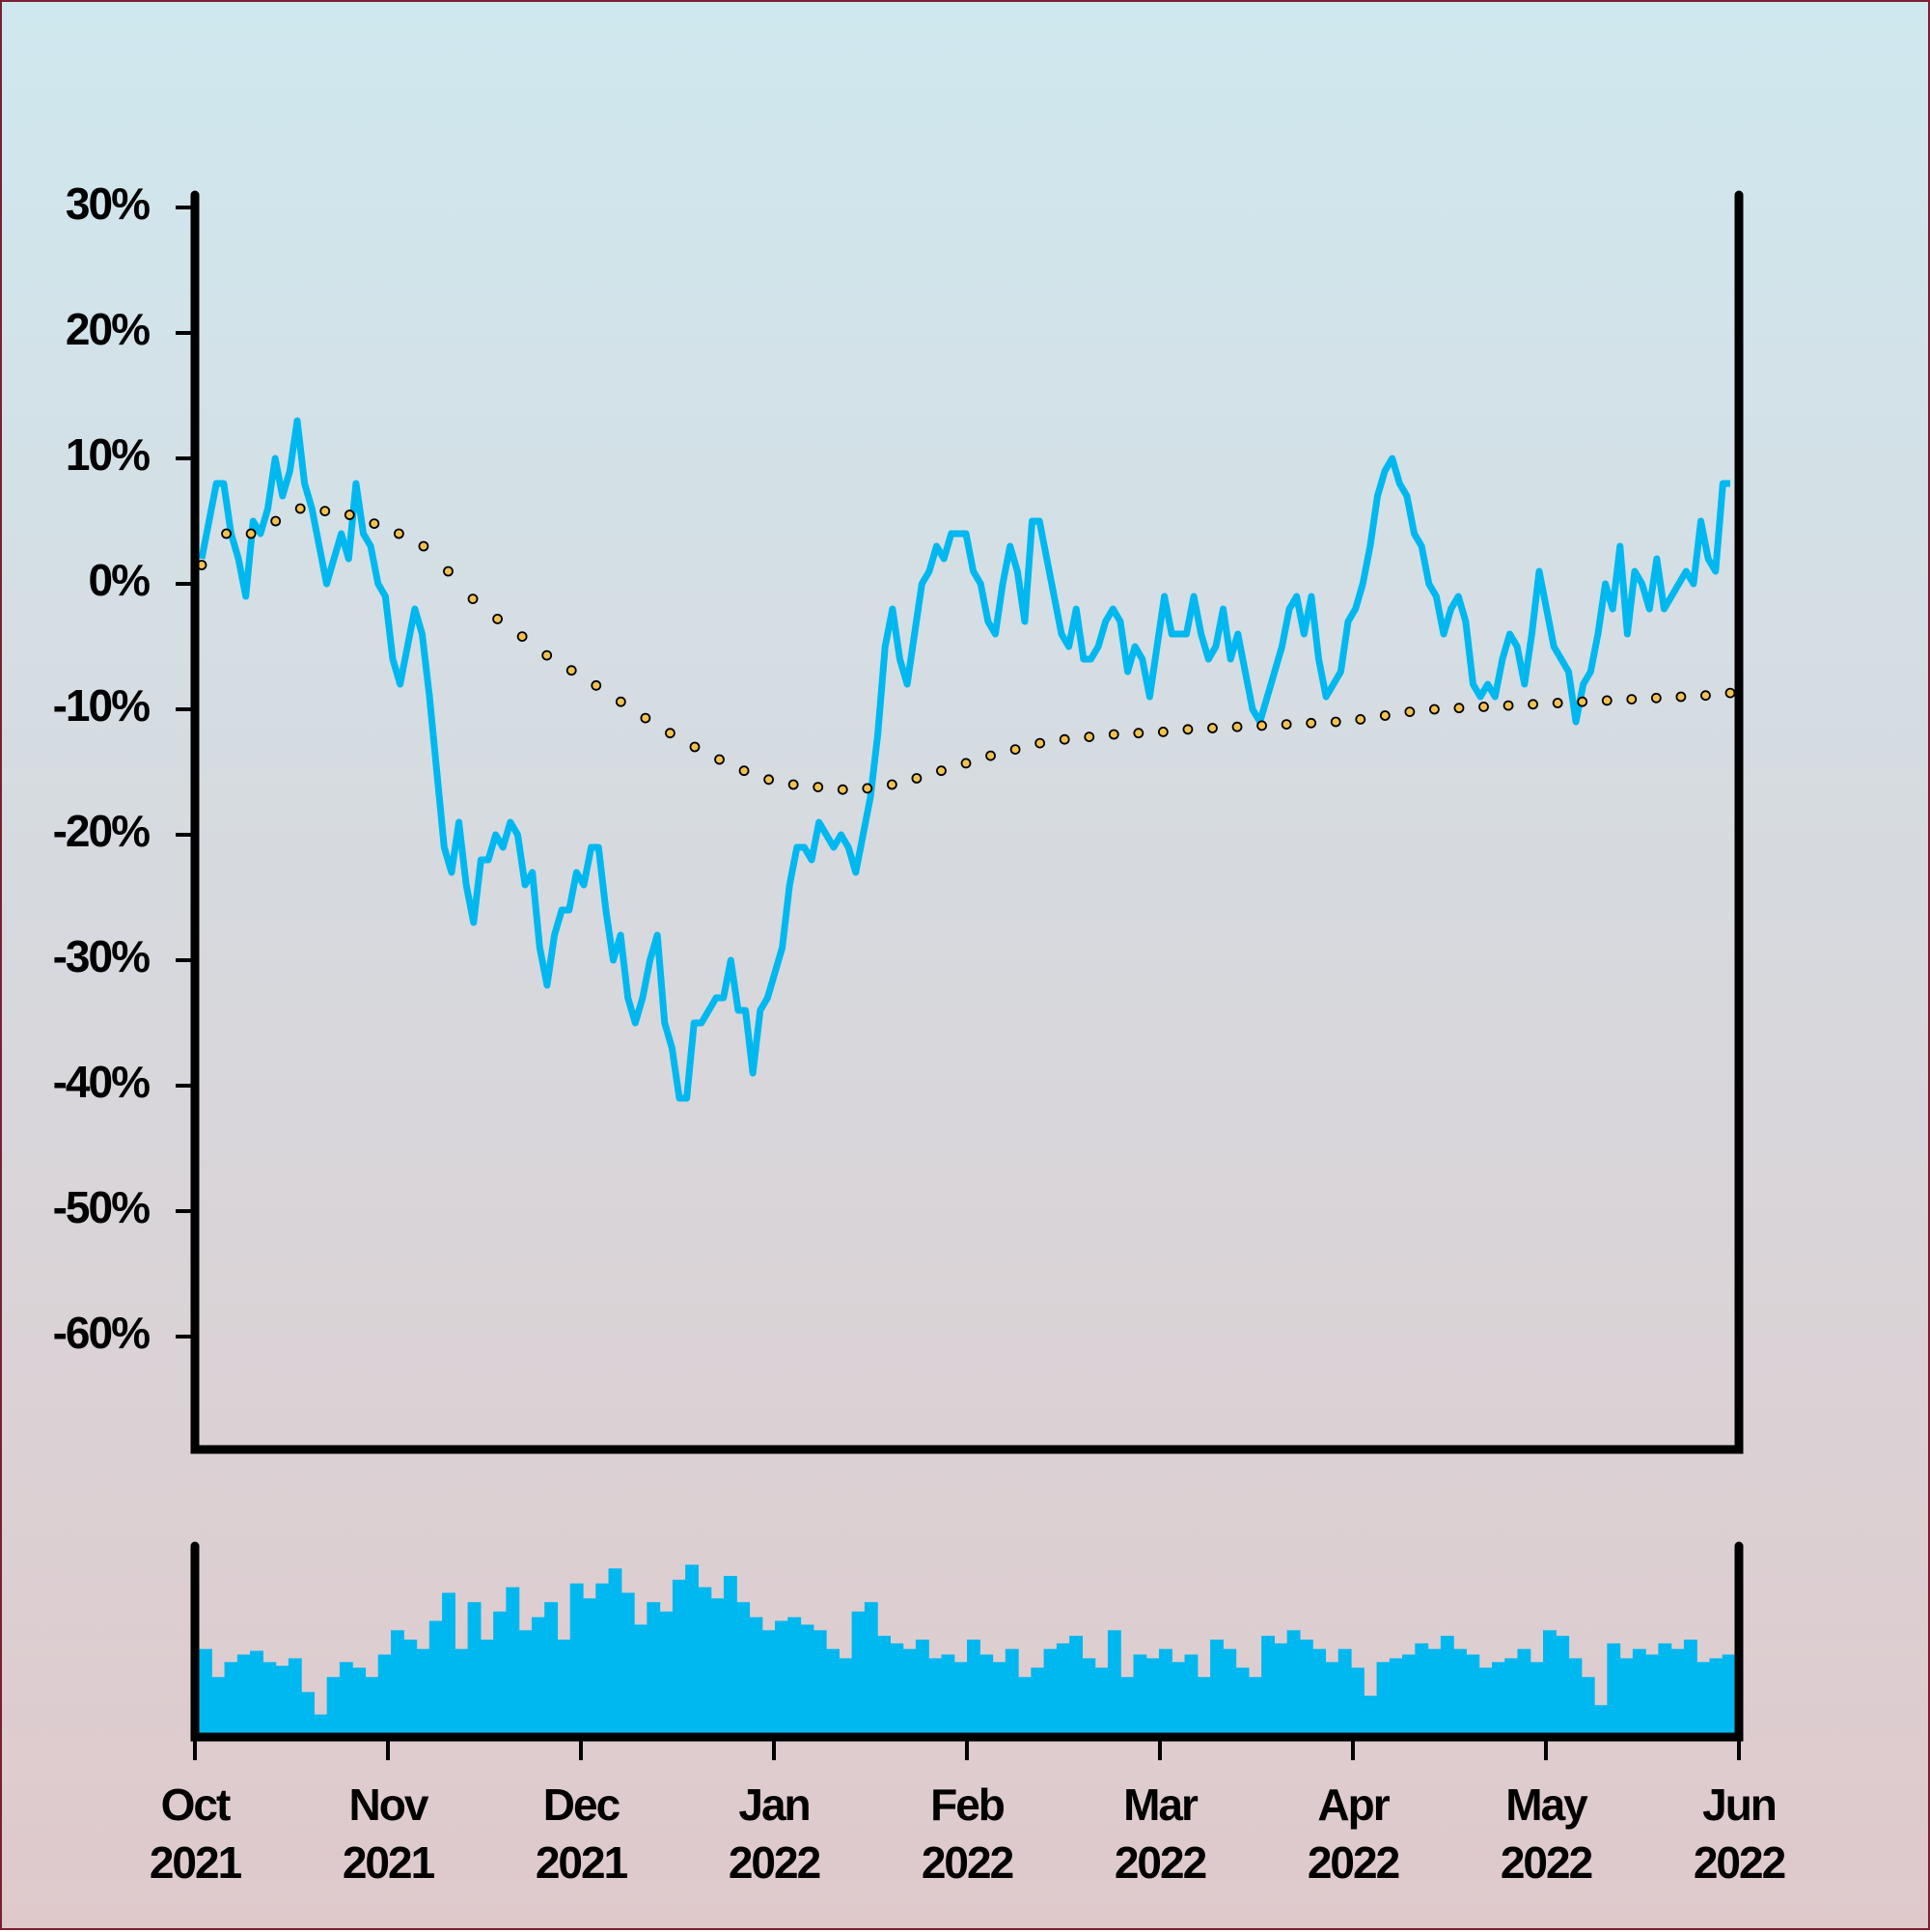 The image size is (1930, 1932). Describe the element at coordinates (101, 1207) in the screenshot. I see `y-tick-label: -50%` at that location.